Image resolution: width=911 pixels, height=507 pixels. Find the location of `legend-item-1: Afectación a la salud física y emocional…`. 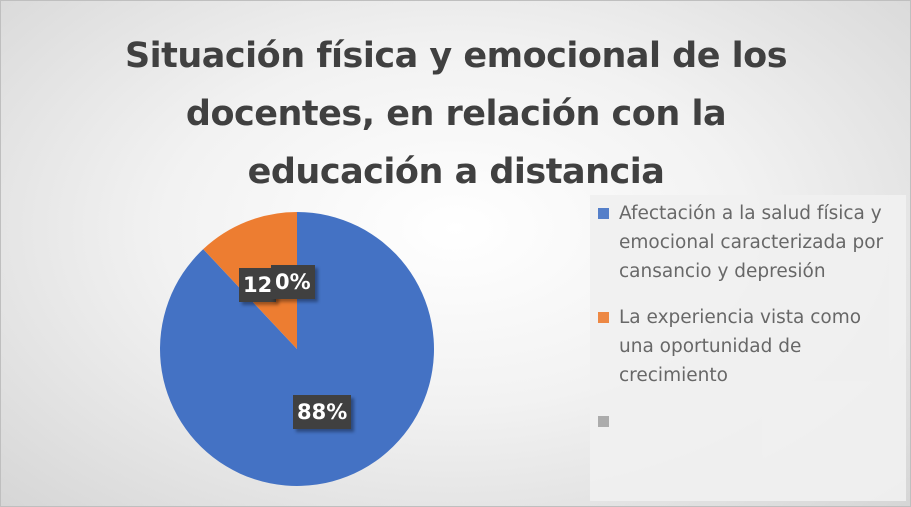

legend-item-1: Afectación a la salud física y emocional… is located at coordinates (748, 242).